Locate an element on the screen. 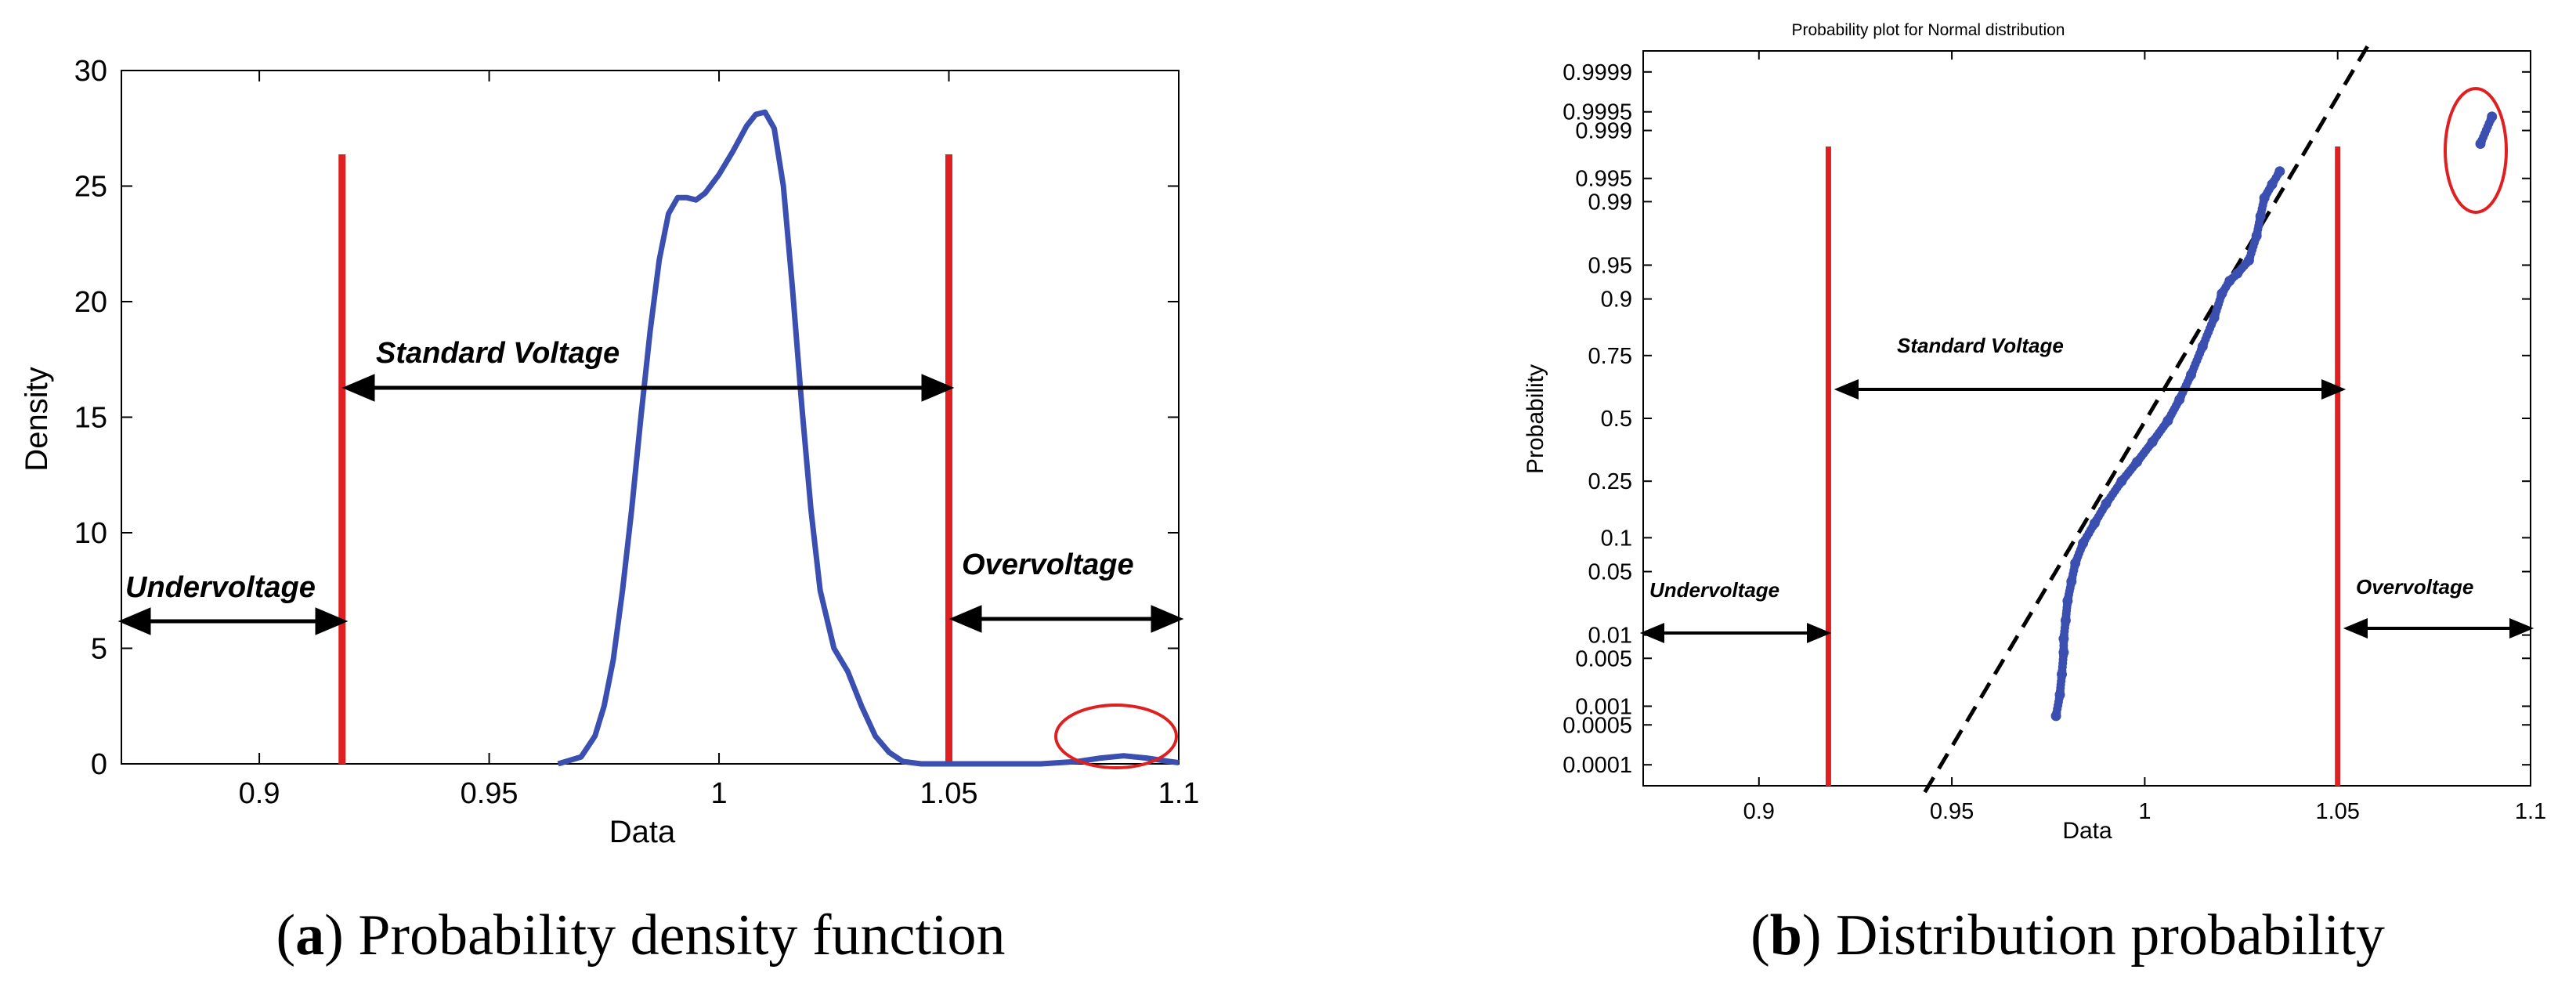  prob-x-tick-label: 1.1 is located at coordinates (2530, 811).